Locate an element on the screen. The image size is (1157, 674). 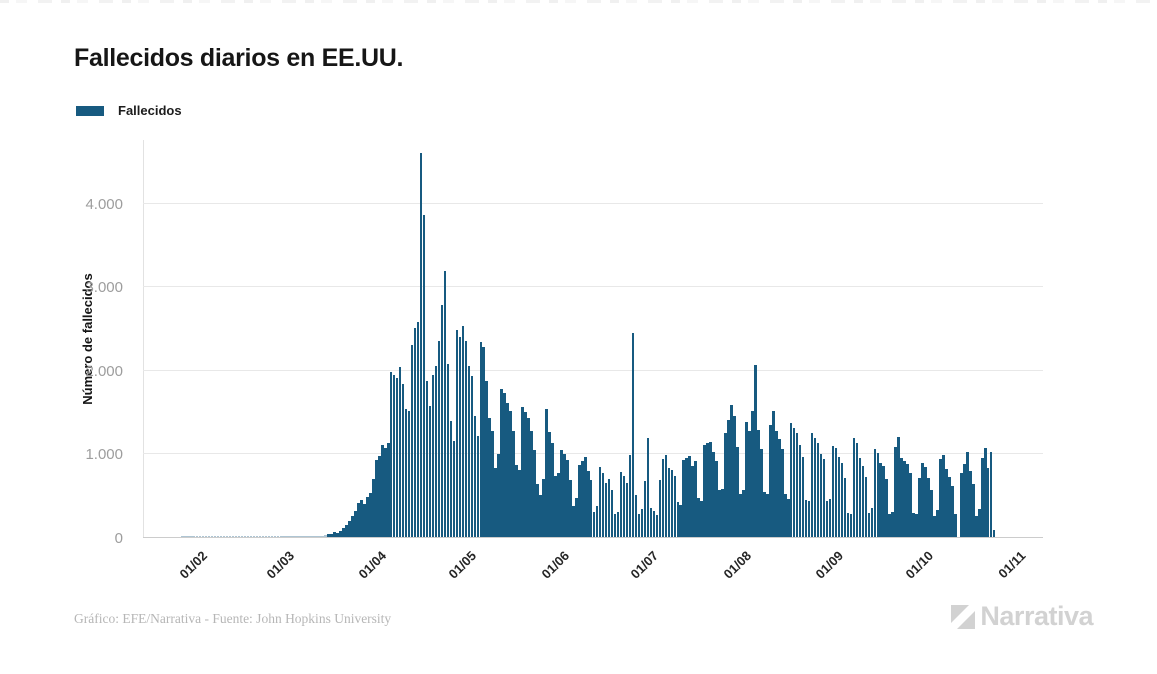
y-axis-labels: 0 1.000 2.000 3.000 4.000 is located at coordinates (66, 343).